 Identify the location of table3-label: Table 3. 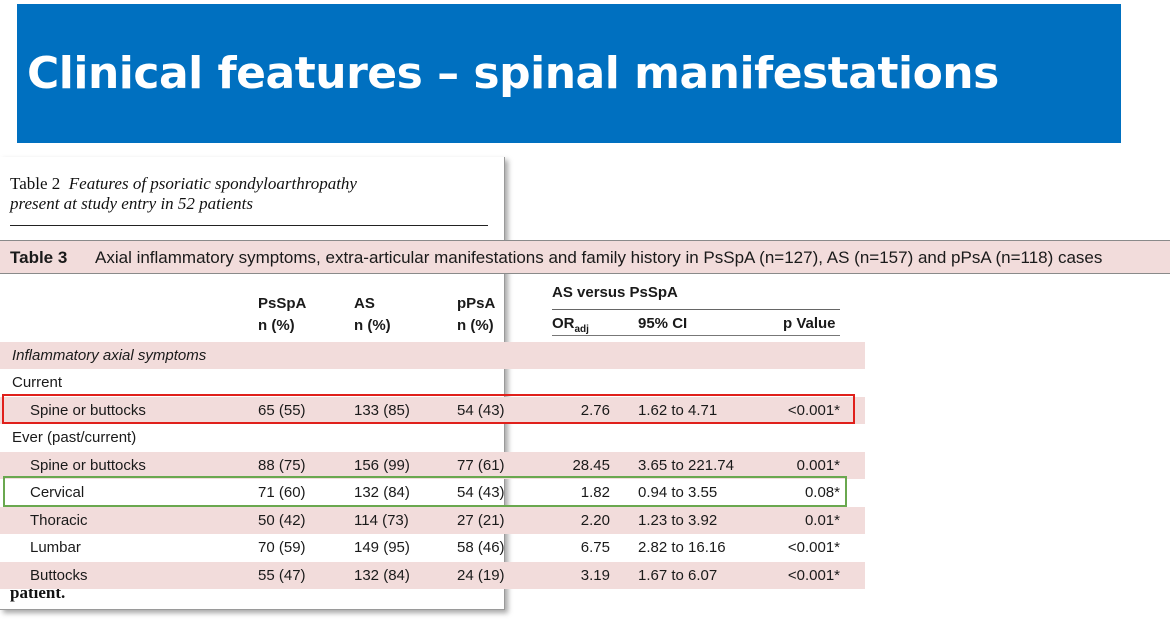
(39, 257).